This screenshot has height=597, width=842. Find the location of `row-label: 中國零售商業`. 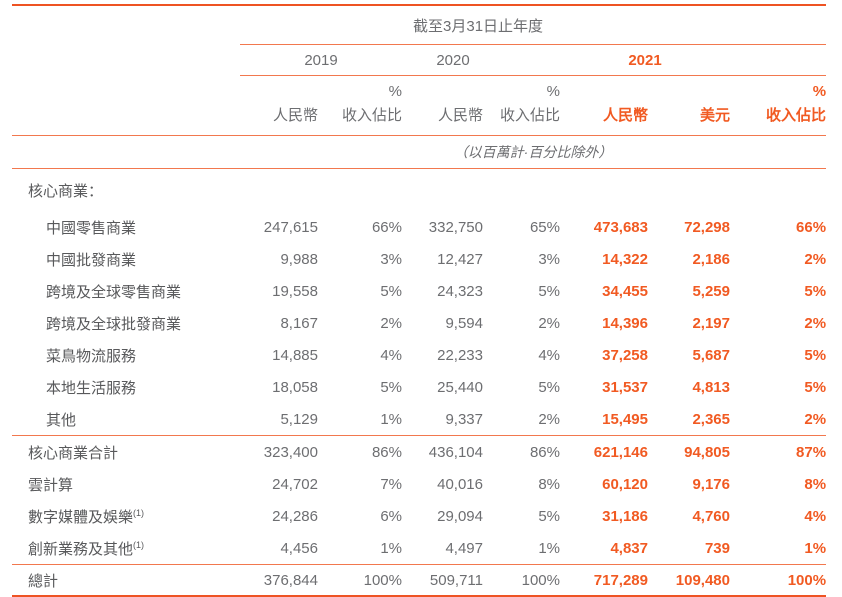

row-label: 中國零售商業 is located at coordinates (126, 227).